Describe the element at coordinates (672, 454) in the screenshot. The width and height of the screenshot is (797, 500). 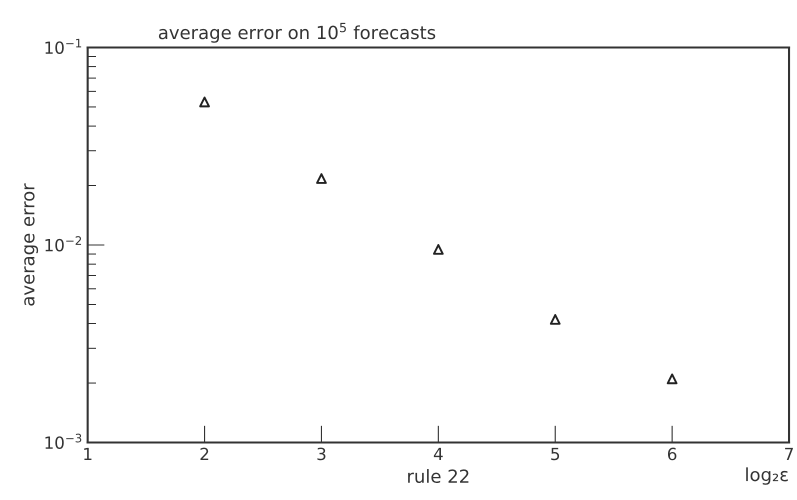
I see `x-tick-label: 6` at that location.